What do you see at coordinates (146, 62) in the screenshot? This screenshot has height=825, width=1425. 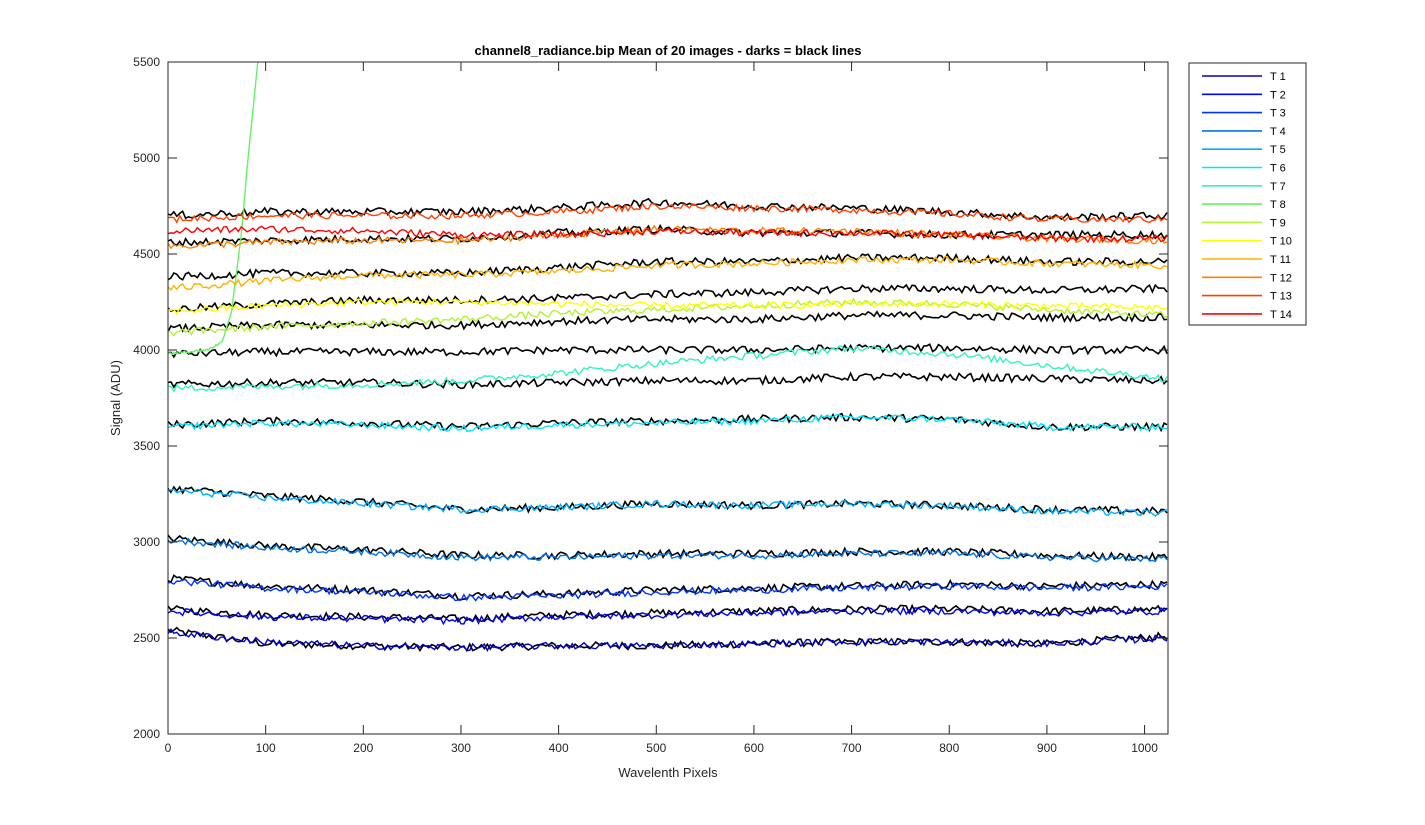 I see `y-tick-label: 5500` at bounding box center [146, 62].